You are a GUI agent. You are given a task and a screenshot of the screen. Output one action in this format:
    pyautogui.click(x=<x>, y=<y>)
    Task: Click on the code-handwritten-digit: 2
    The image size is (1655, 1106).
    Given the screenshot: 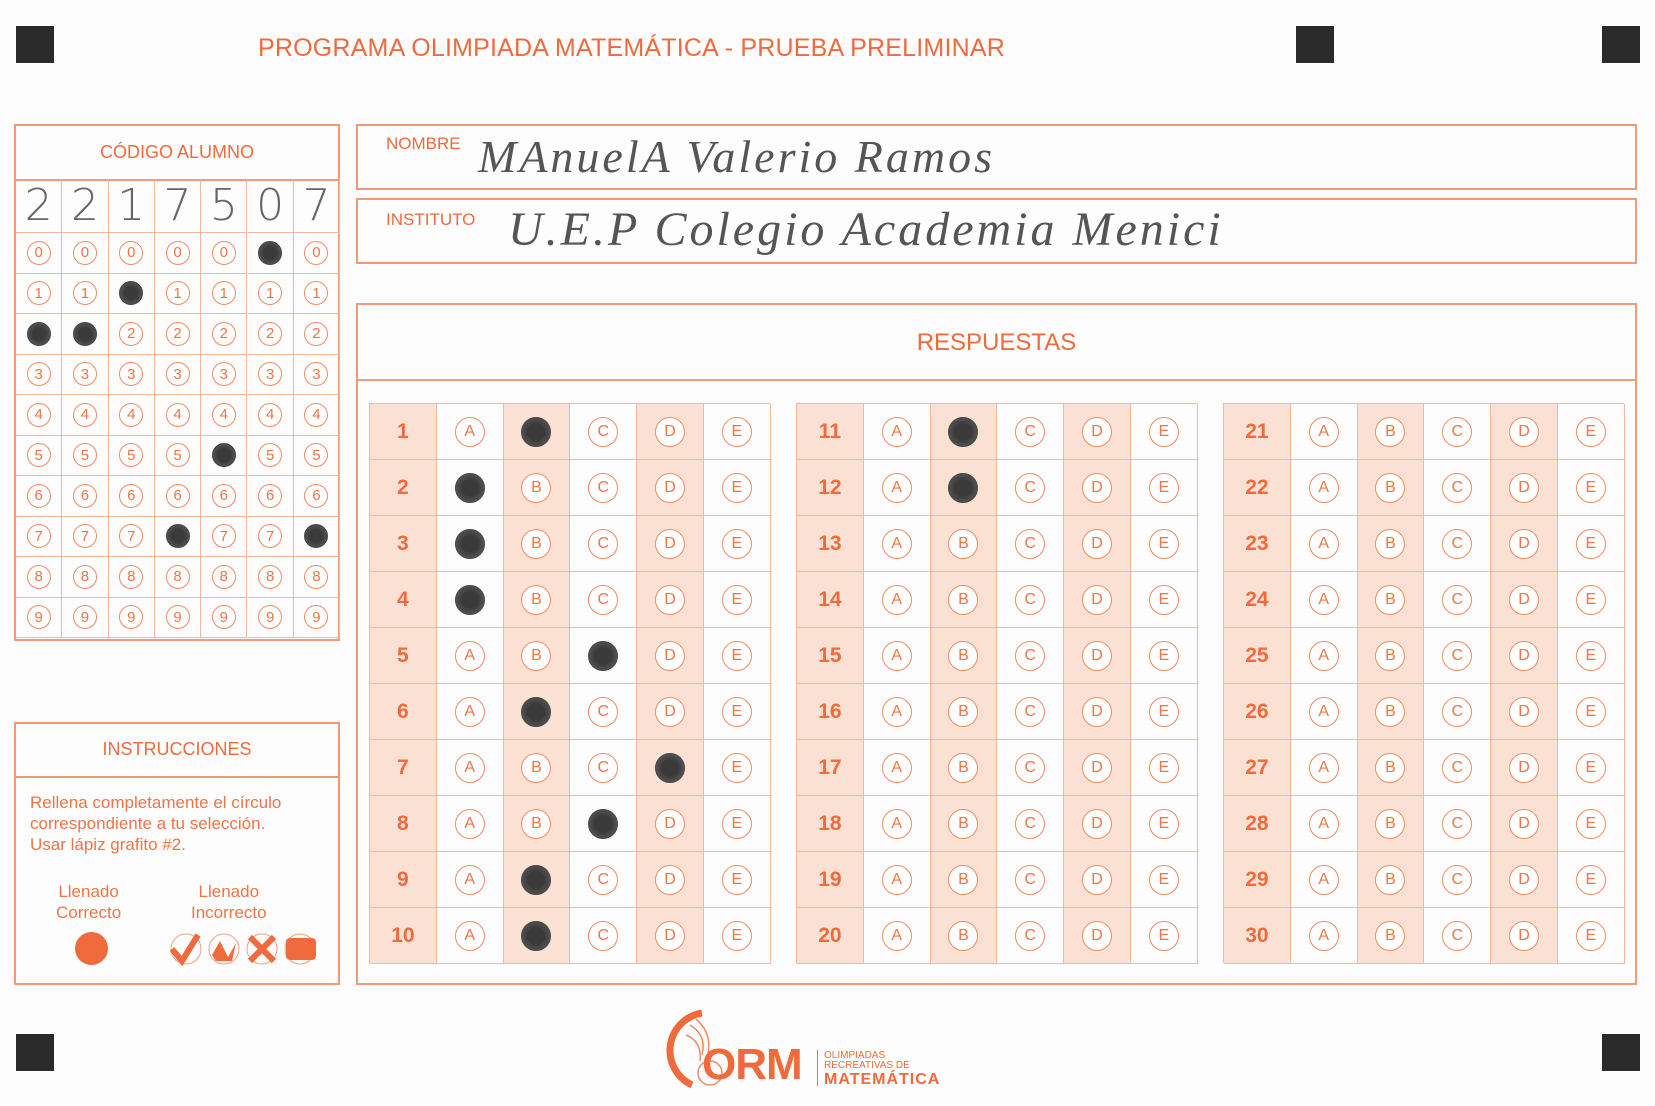 What is the action you would take?
    pyautogui.click(x=39, y=206)
    